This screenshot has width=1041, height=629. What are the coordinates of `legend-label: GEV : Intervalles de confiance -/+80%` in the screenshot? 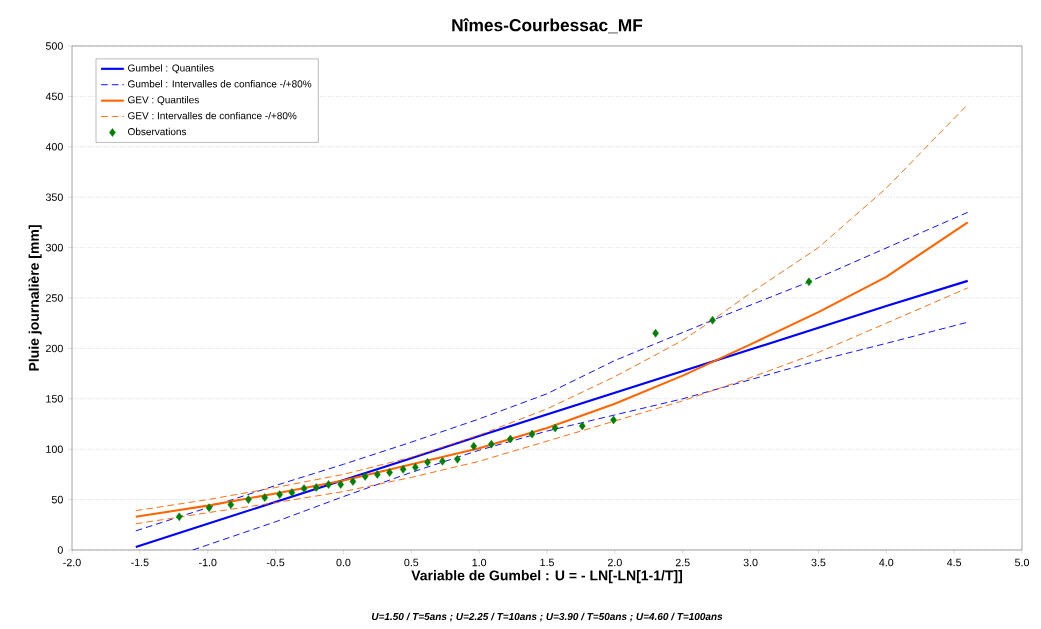 It's located at (212, 115).